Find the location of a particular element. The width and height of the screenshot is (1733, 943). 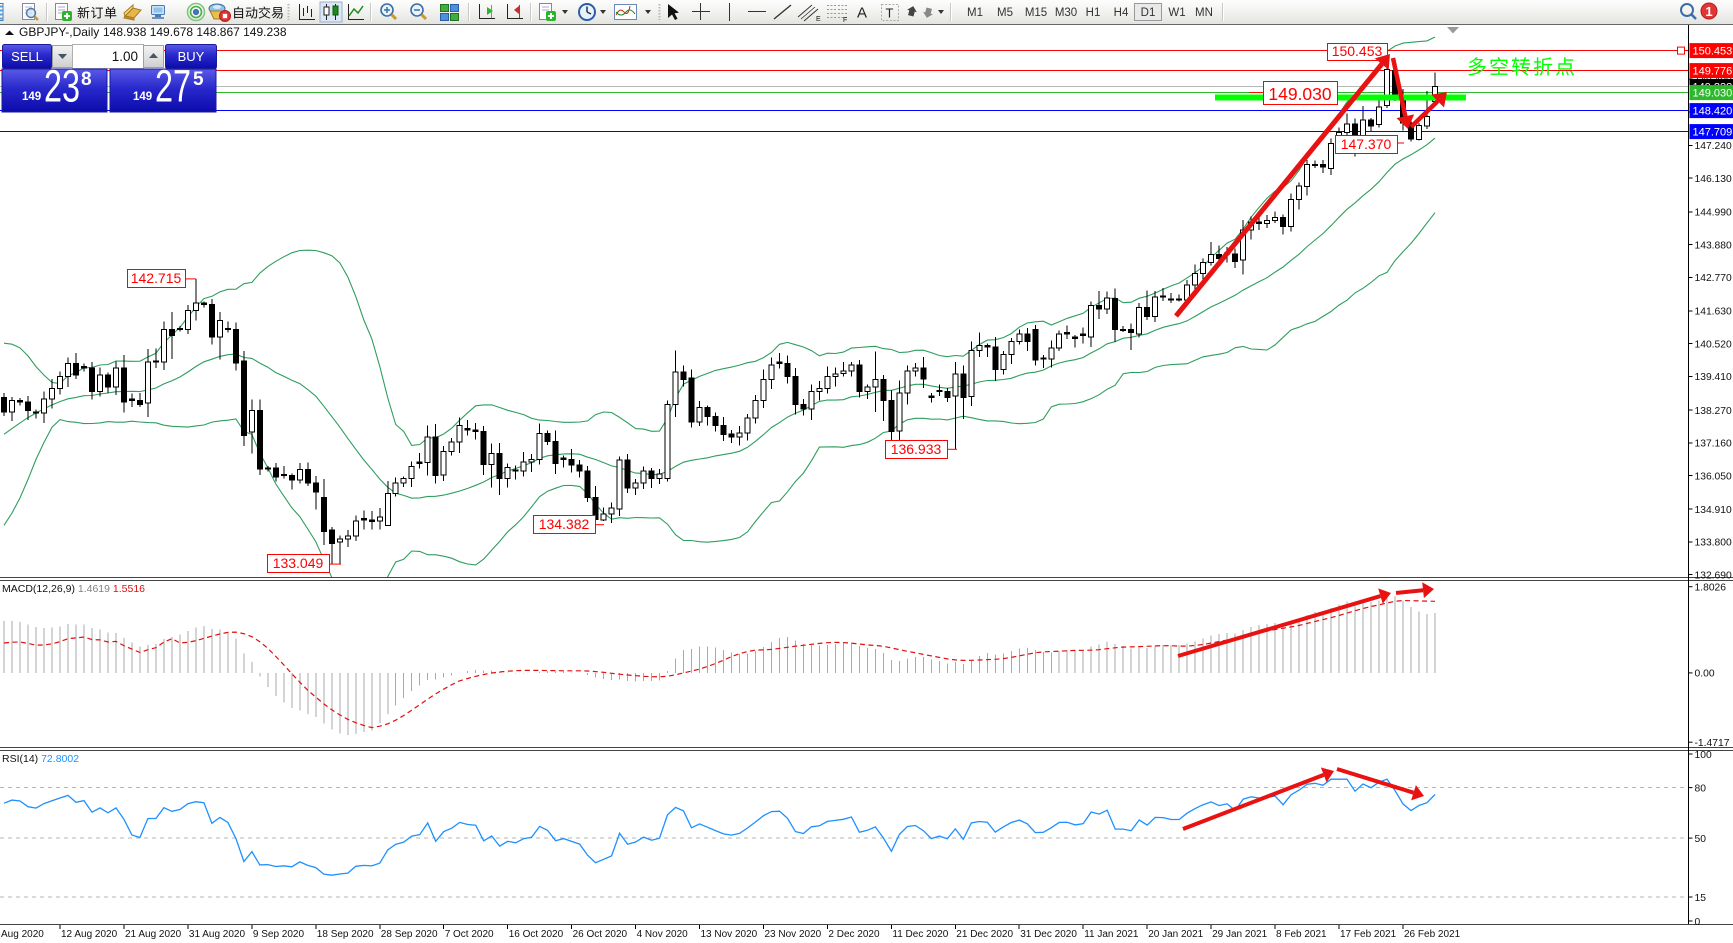

svg-text: 1.00 is located at coordinates (125, 56).